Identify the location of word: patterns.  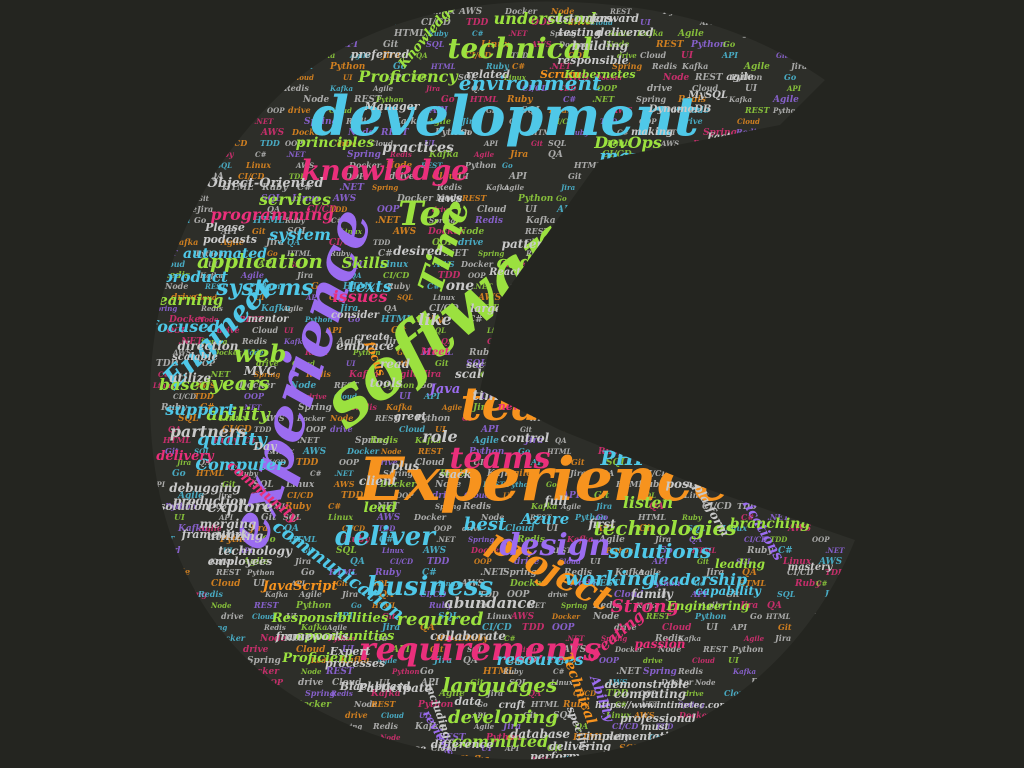
(530, 244).